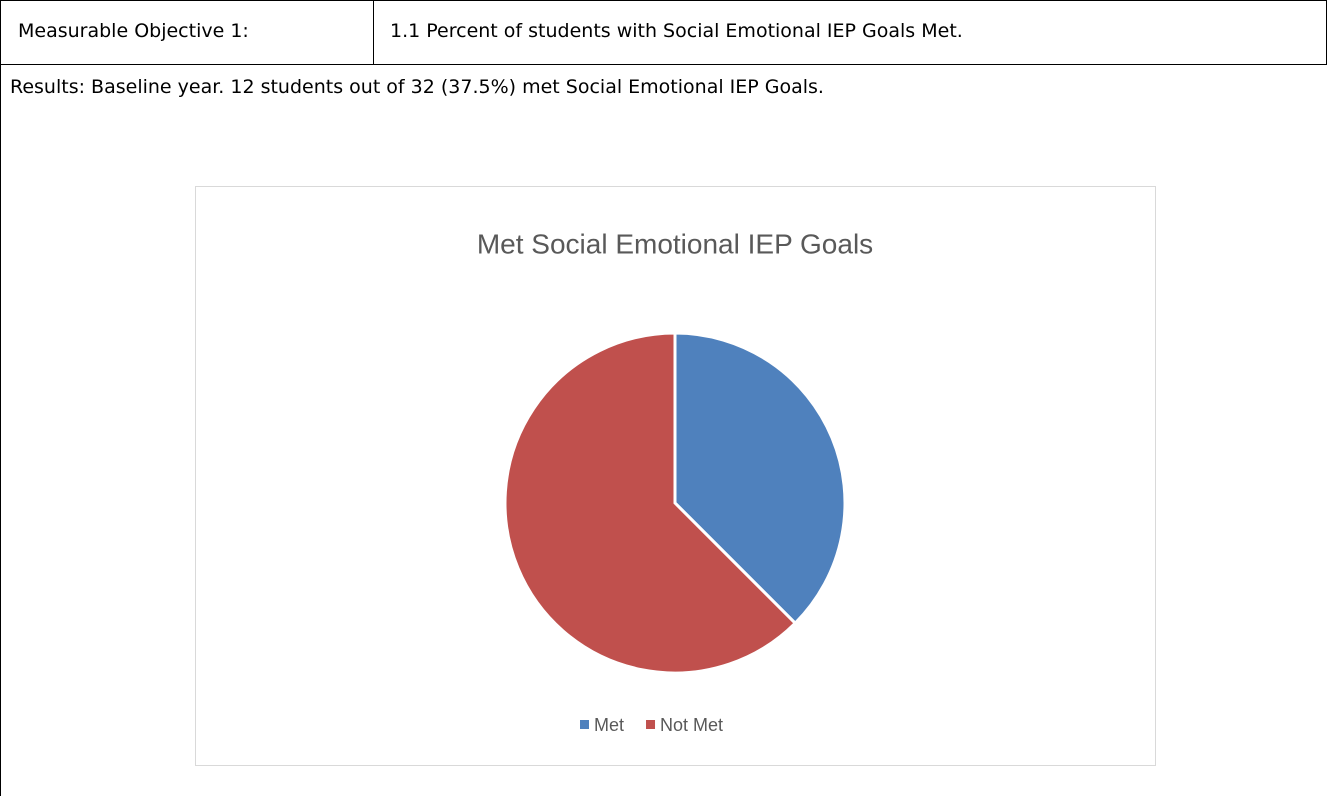  I want to click on cell: Measurable Objective 1:, so click(133, 31).